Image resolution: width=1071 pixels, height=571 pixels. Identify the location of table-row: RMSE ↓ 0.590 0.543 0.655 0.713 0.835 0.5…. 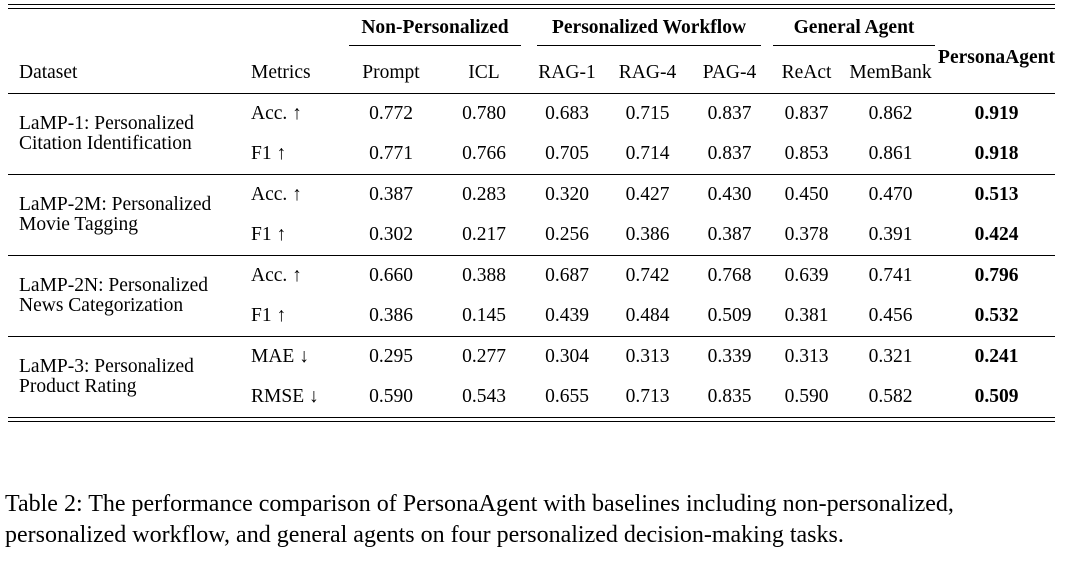
(531, 397).